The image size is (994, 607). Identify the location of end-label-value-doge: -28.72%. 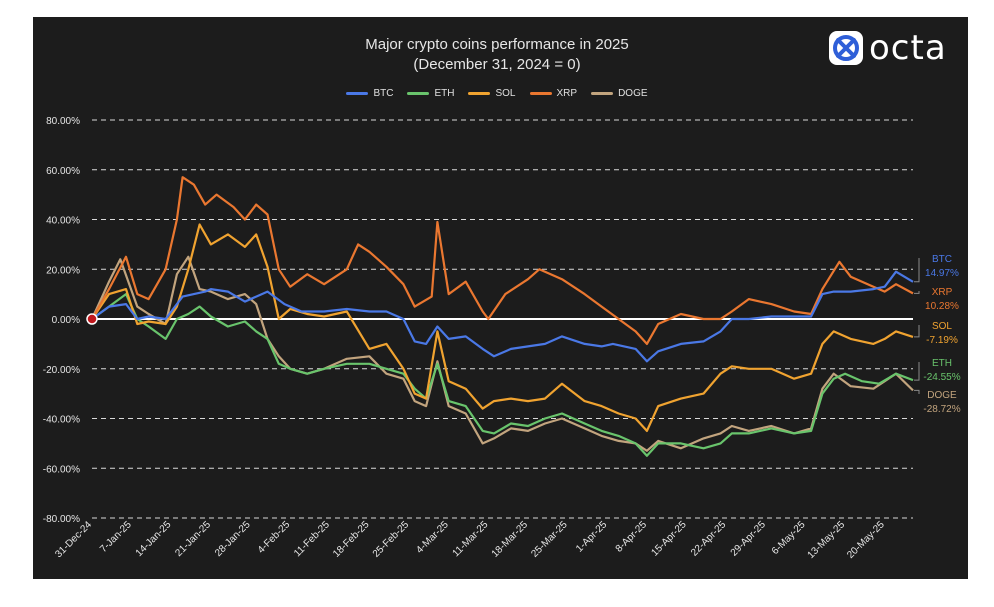
(941, 409).